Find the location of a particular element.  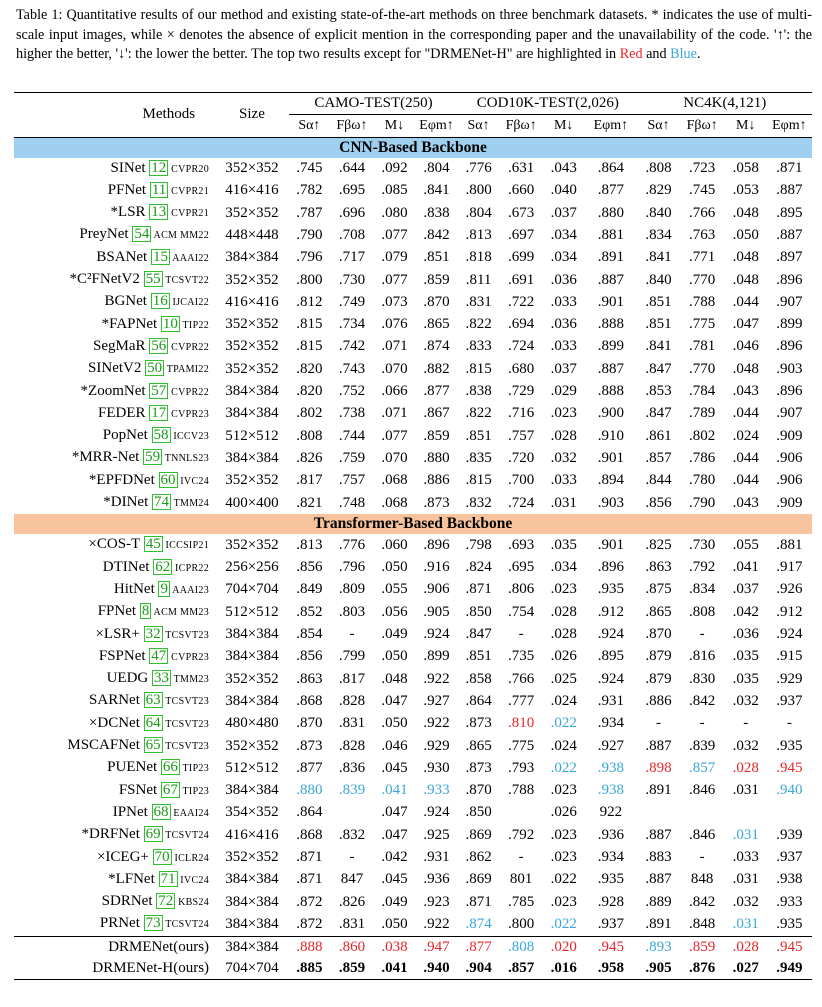

metric-cell: .835 is located at coordinates (478, 457).